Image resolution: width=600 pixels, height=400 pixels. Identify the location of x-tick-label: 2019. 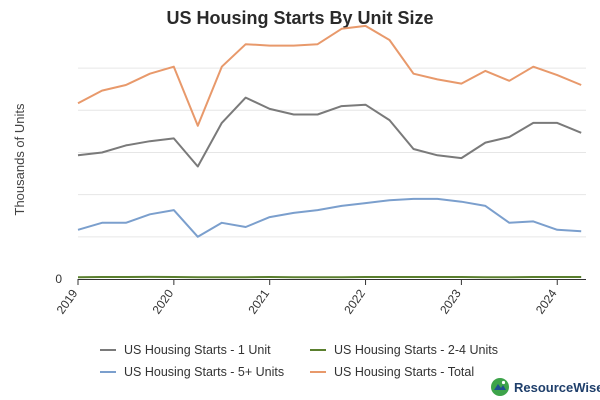
(67, 301).